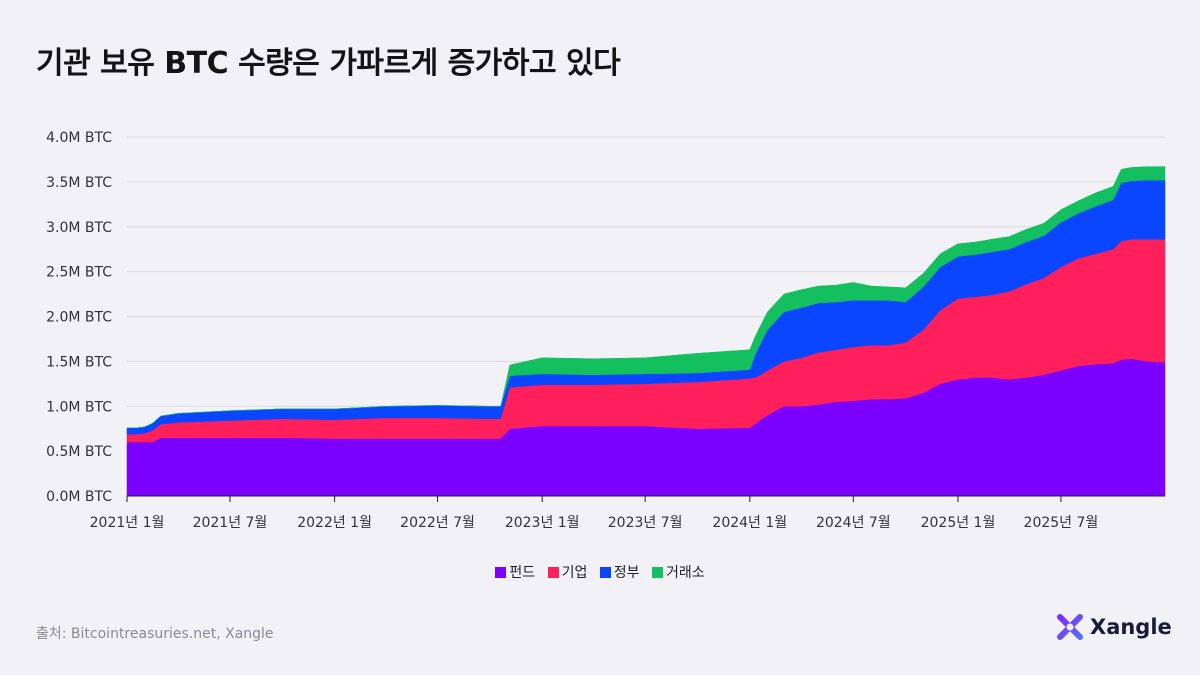 This screenshot has width=1200, height=675. Describe the element at coordinates (334, 523) in the screenshot. I see `x-tick-label: 2022년 1월` at that location.